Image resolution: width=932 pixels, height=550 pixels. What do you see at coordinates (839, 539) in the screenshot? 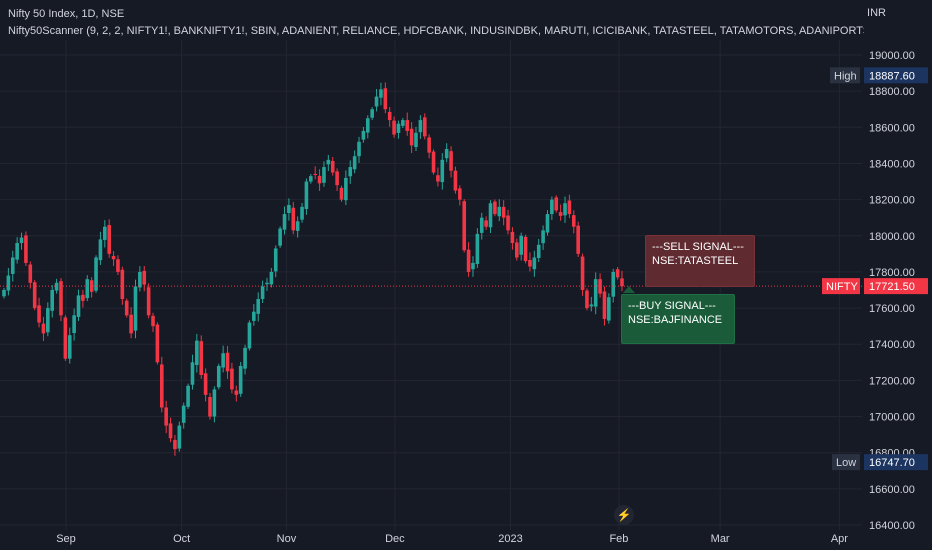
I see `x-tick-label: Apr` at bounding box center [839, 539].